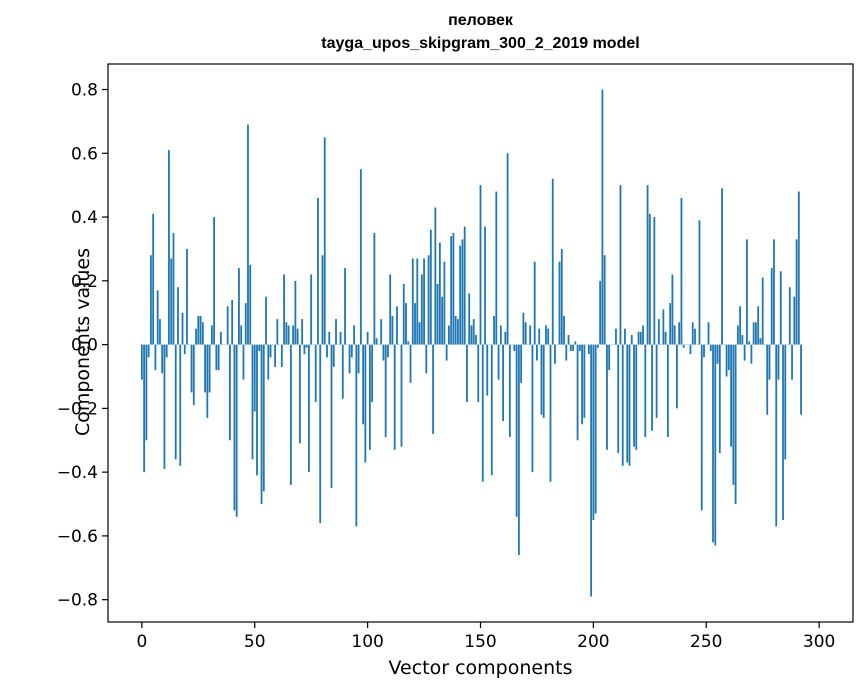 This screenshot has height=696, width=867. Describe the element at coordinates (593, 642) in the screenshot. I see `x-tick-label: 200` at that location.